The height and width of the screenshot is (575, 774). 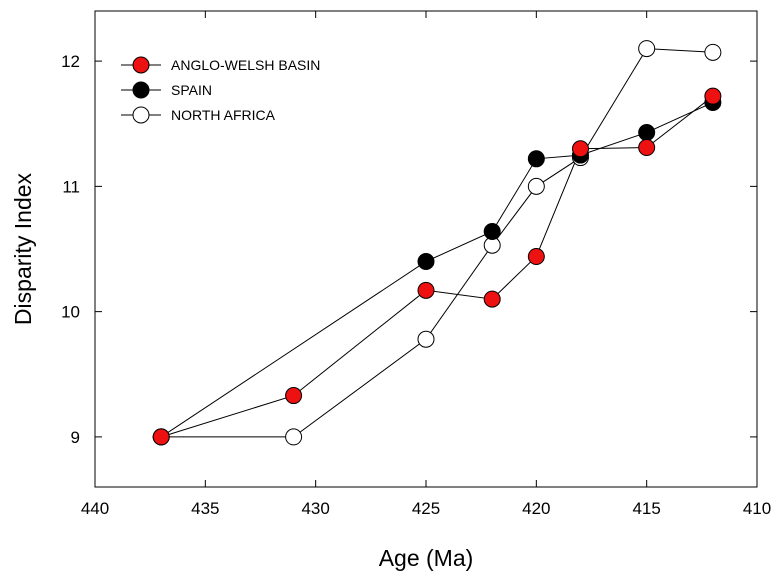 What do you see at coordinates (70, 312) in the screenshot?
I see `y-tick-label: 10` at bounding box center [70, 312].